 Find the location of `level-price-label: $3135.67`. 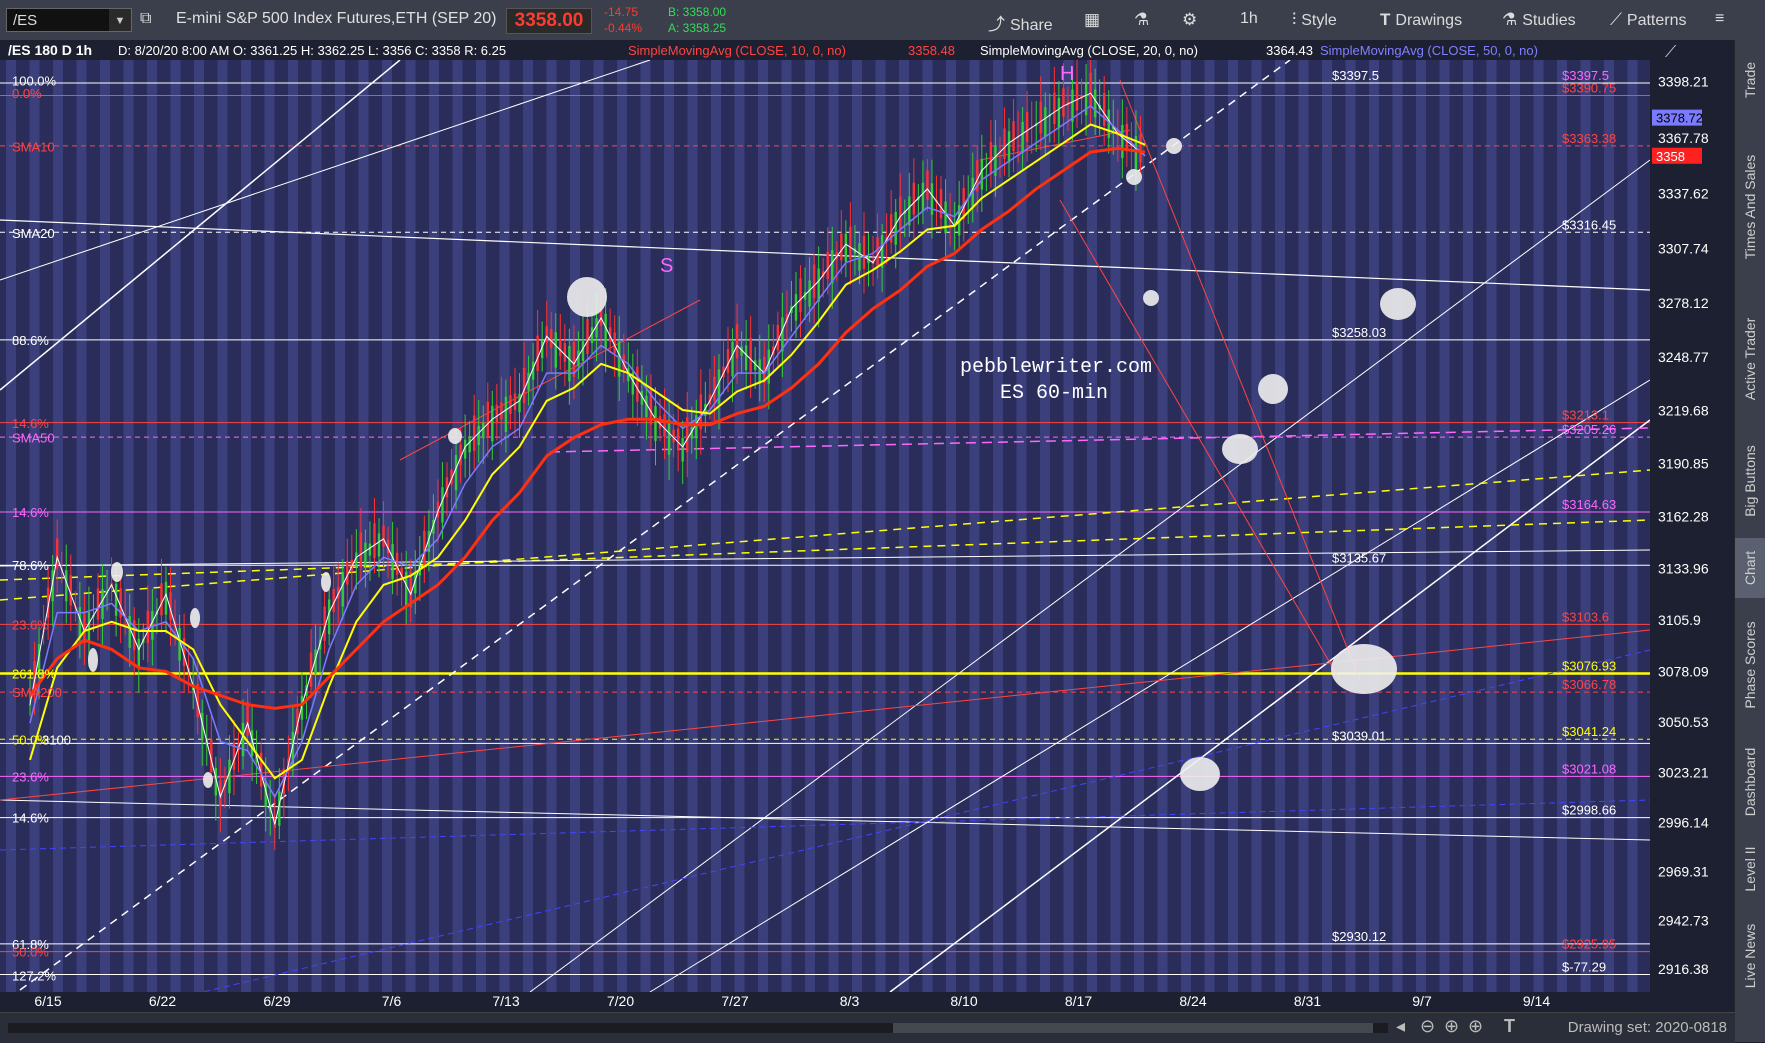

level-price-label: $3135.67 is located at coordinates (1359, 557).